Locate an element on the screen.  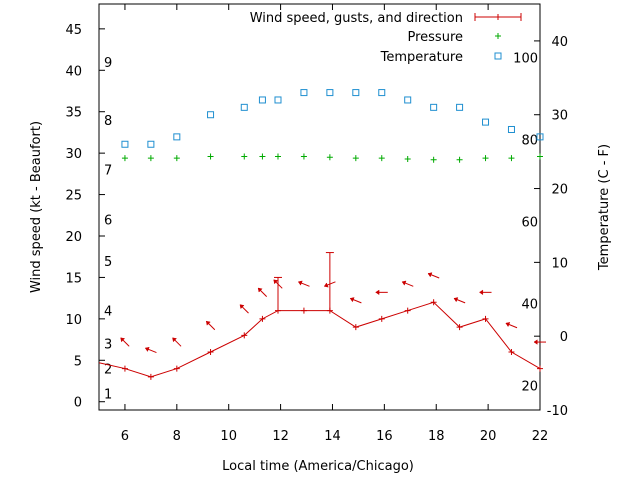
y-axis-right-label: Temperature (C - F) is located at coordinates (604, 207).